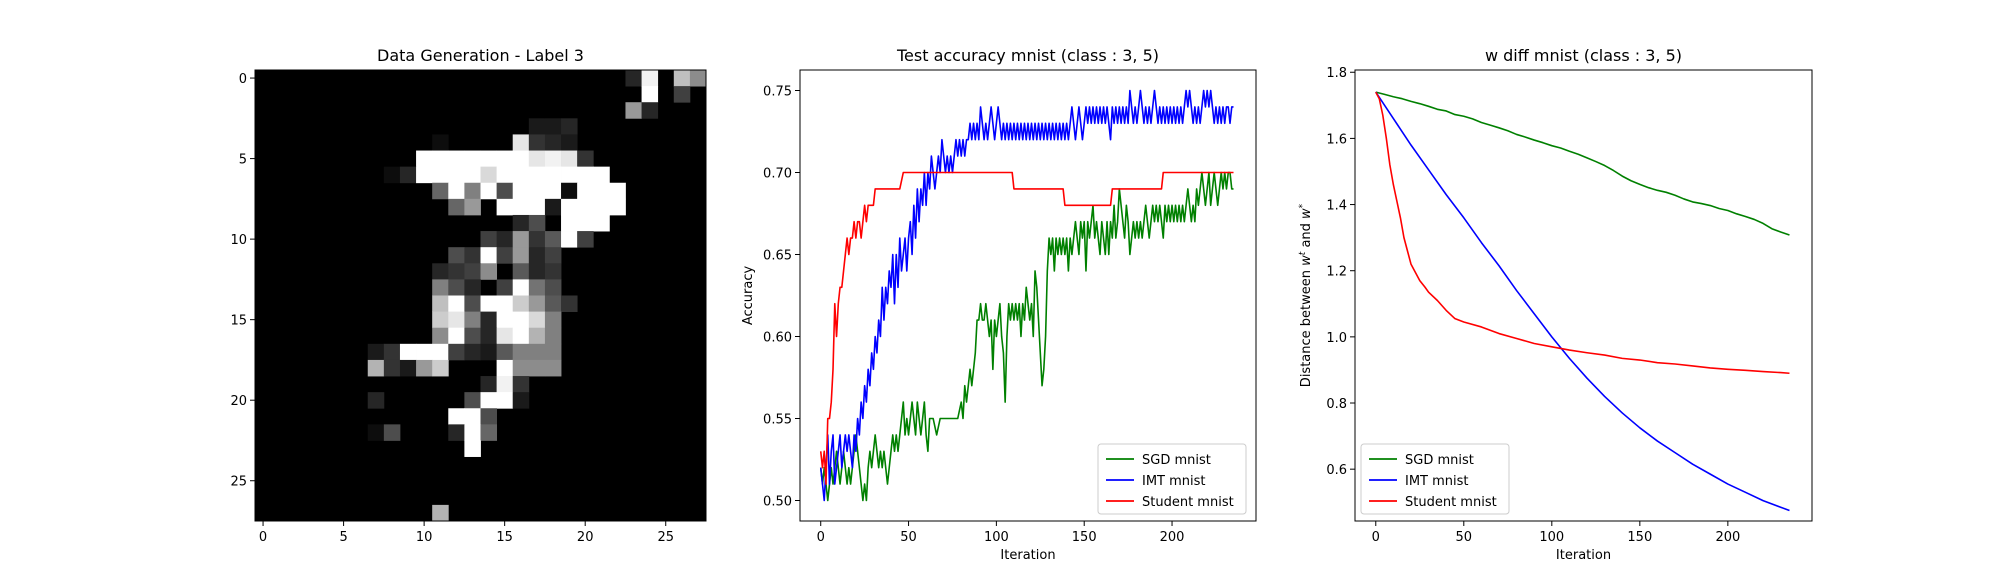  What do you see at coordinates (1176, 460) in the screenshot?
I see `legend-label: SGD mnist` at bounding box center [1176, 460].